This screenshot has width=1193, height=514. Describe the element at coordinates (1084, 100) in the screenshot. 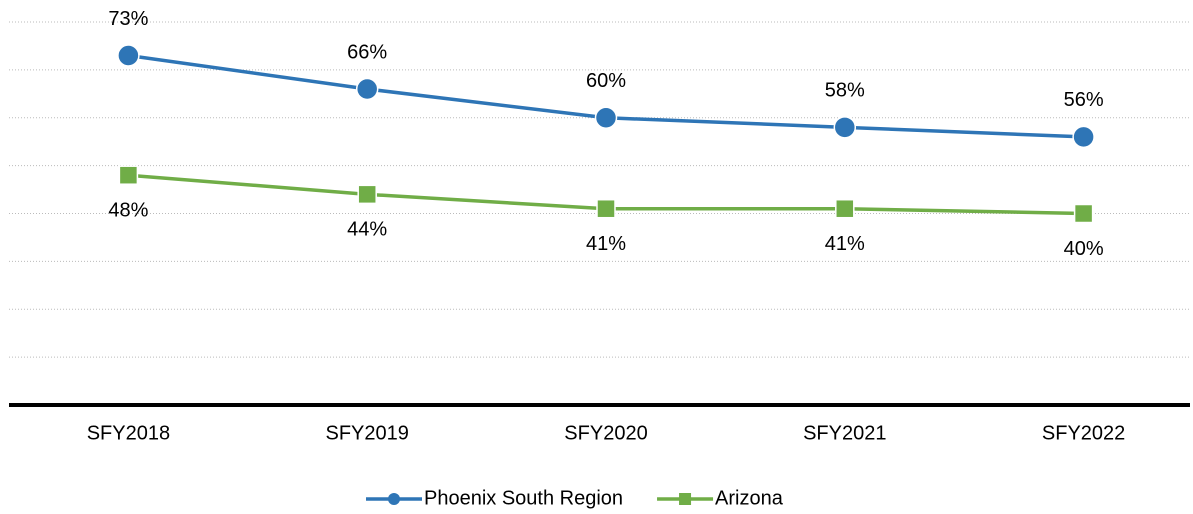

I see `data-label: 56%` at that location.